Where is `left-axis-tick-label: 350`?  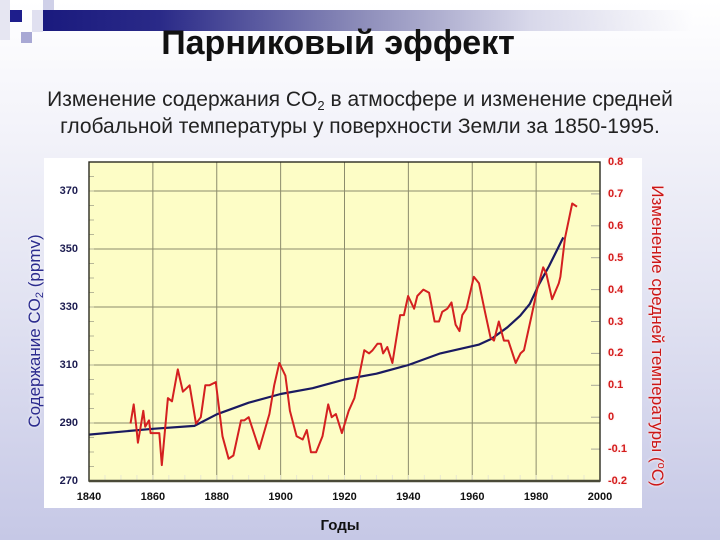 left-axis-tick-label: 350 is located at coordinates (68, 249).